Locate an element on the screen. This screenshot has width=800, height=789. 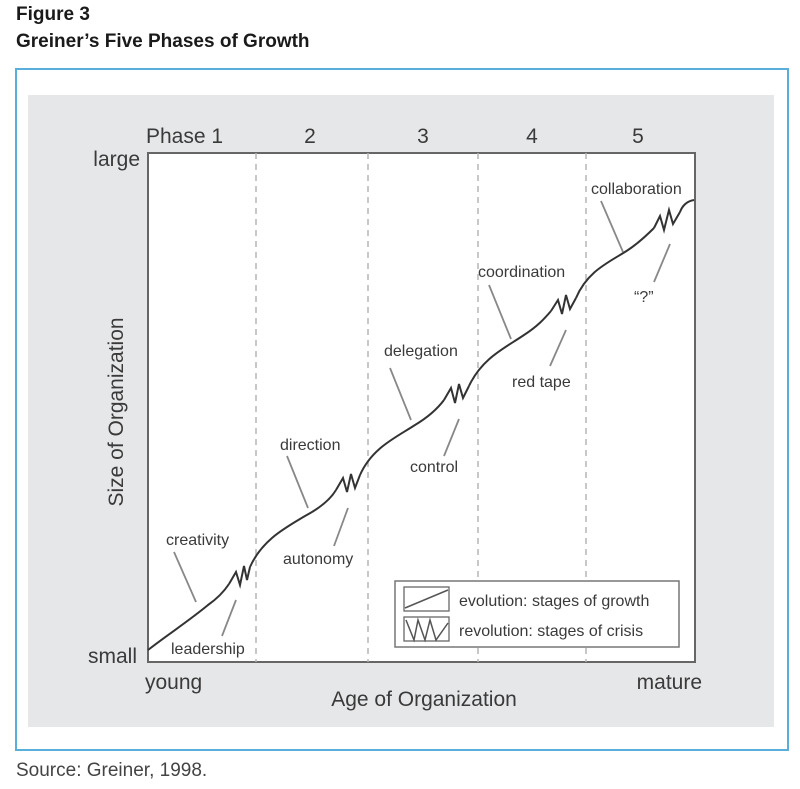
label-coordination: coordination is located at coordinates (521, 272).